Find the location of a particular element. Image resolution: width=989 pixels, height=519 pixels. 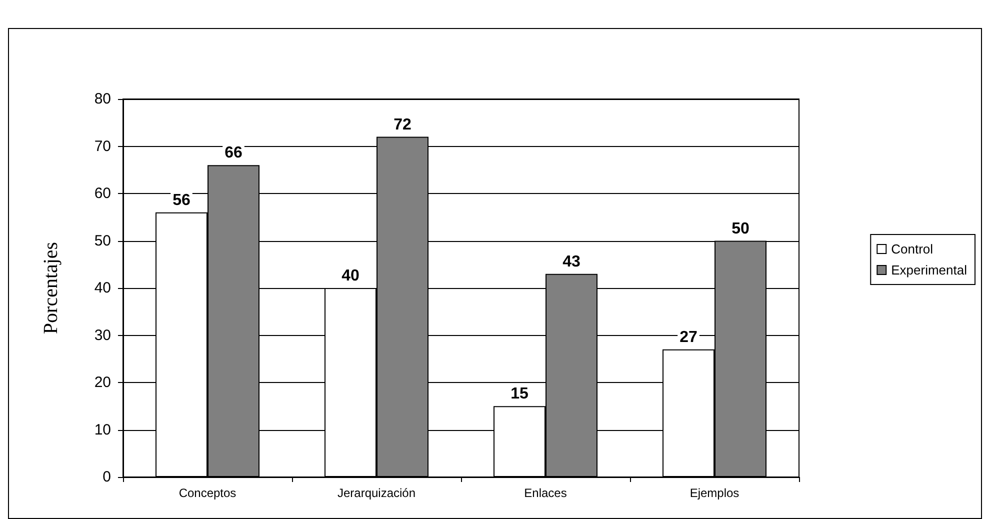

y-tick-label: 70 is located at coordinates (102, 146).